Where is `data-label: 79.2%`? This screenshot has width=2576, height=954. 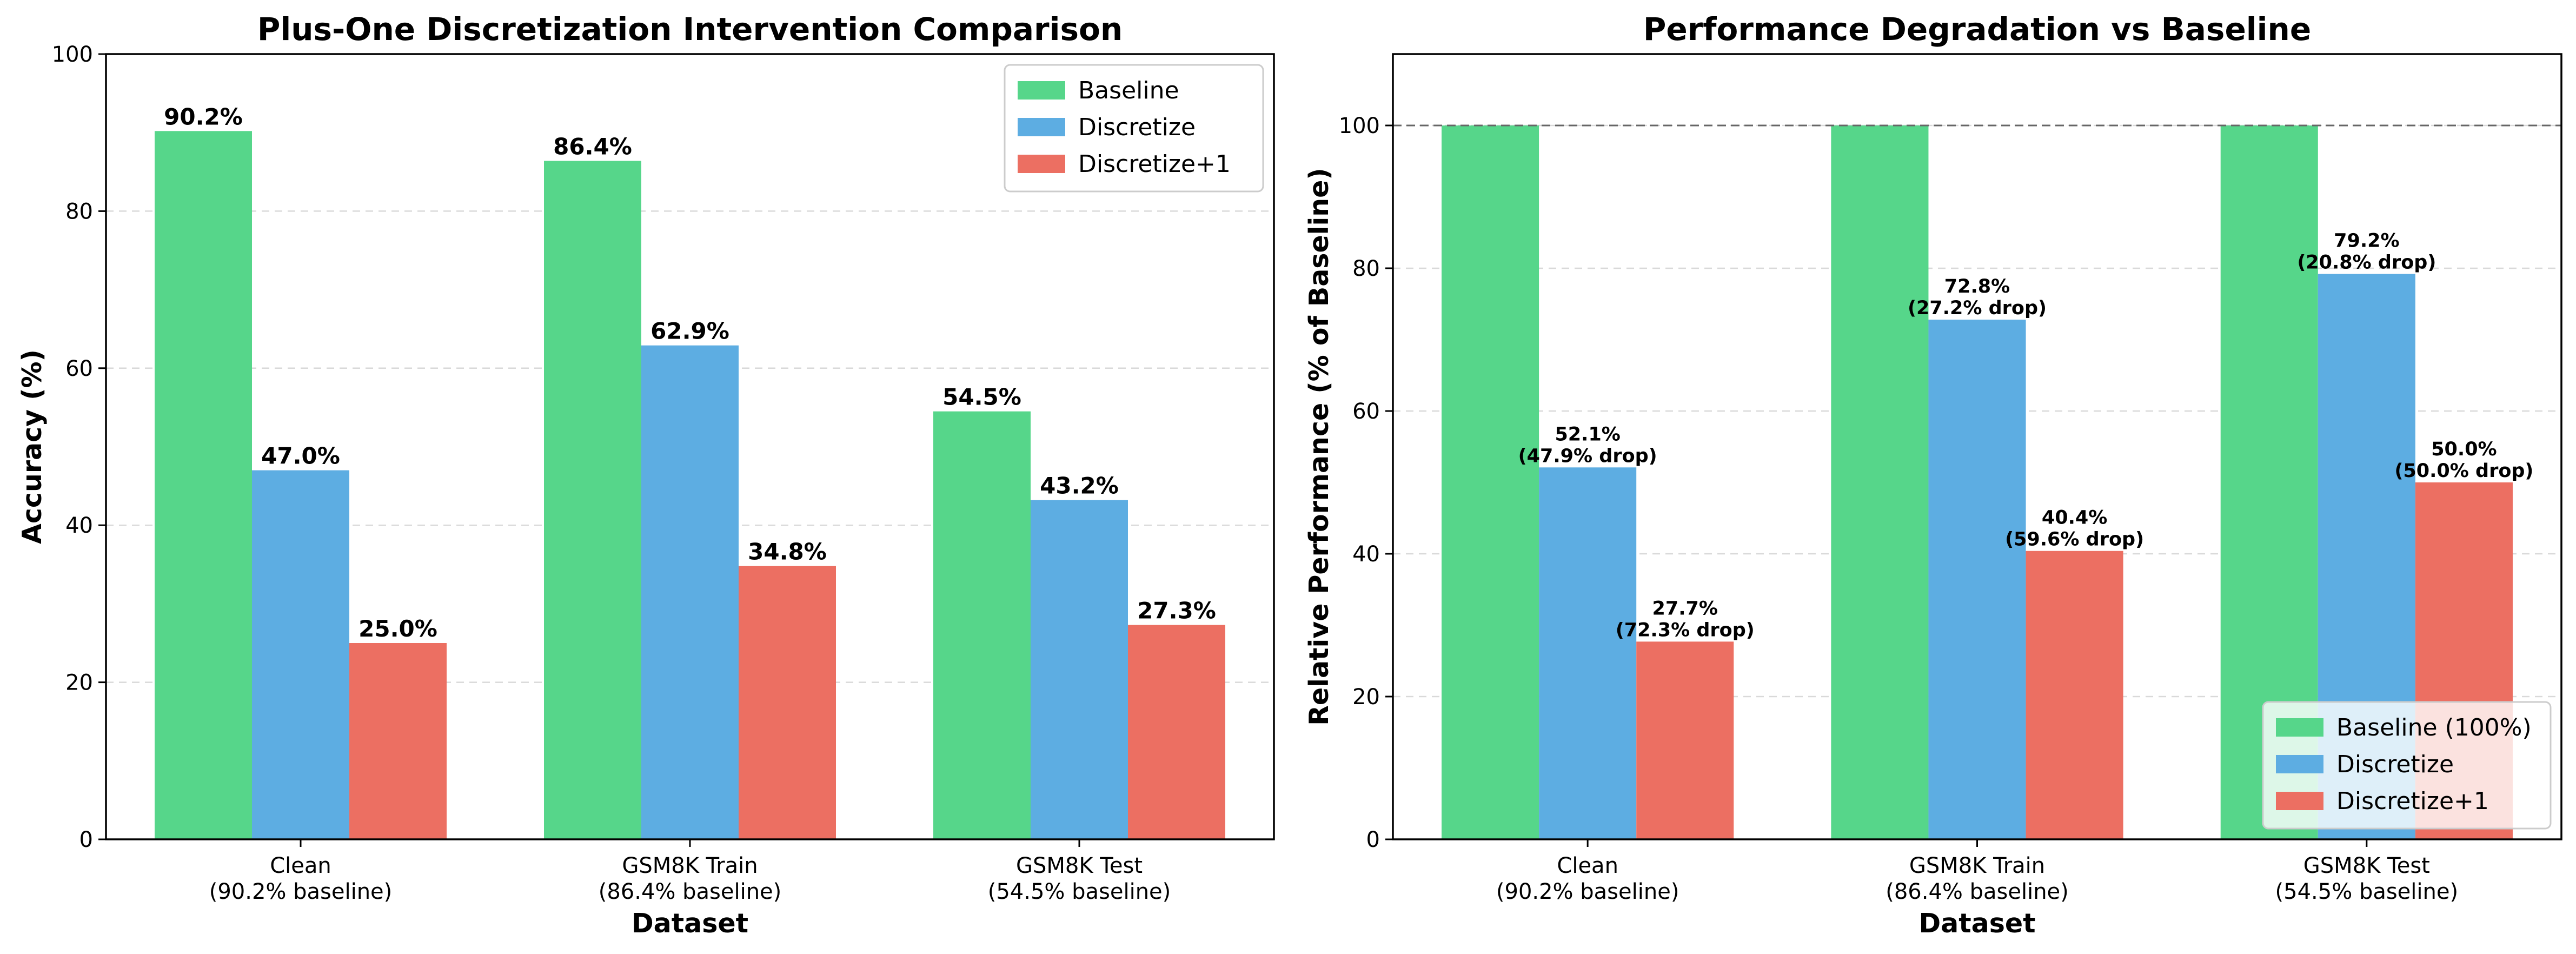
data-label: 79.2% is located at coordinates (2366, 241).